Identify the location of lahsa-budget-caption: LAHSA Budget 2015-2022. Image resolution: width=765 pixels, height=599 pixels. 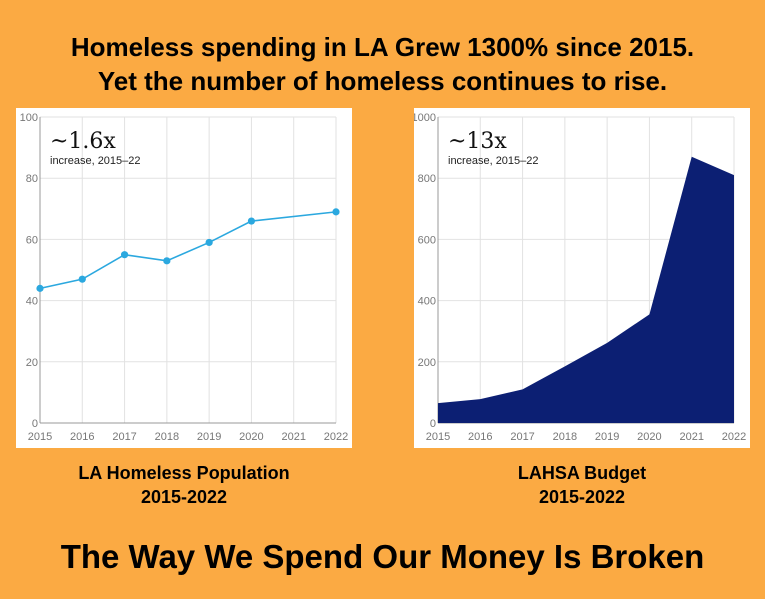
(582, 485).